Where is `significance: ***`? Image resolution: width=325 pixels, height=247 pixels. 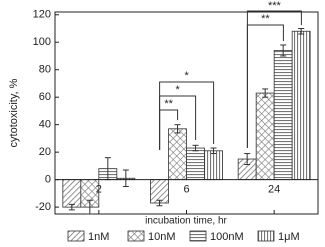
significance: *** is located at coordinates (275, 6).